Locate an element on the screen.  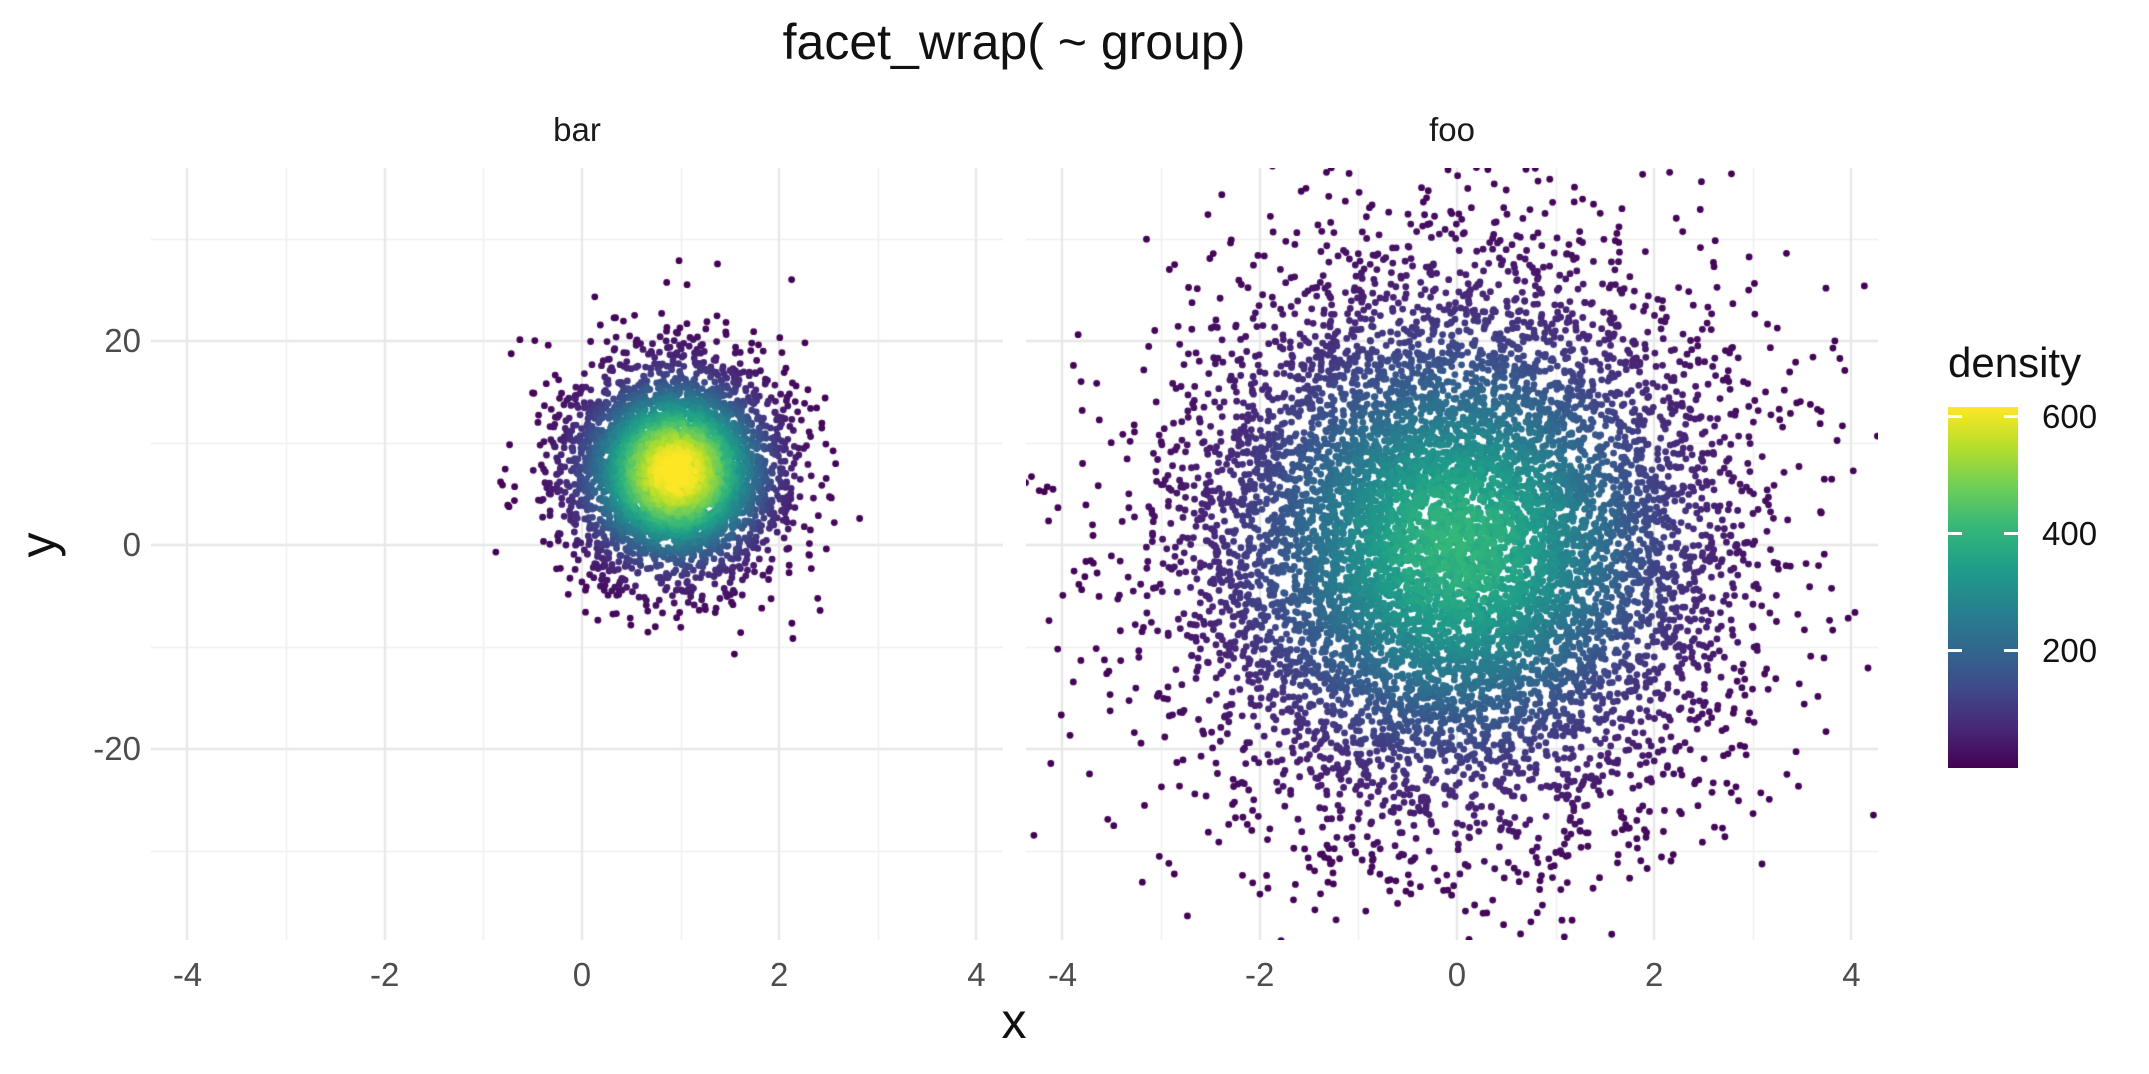
x-tick-label-panel1--2: -2 is located at coordinates (385, 974).